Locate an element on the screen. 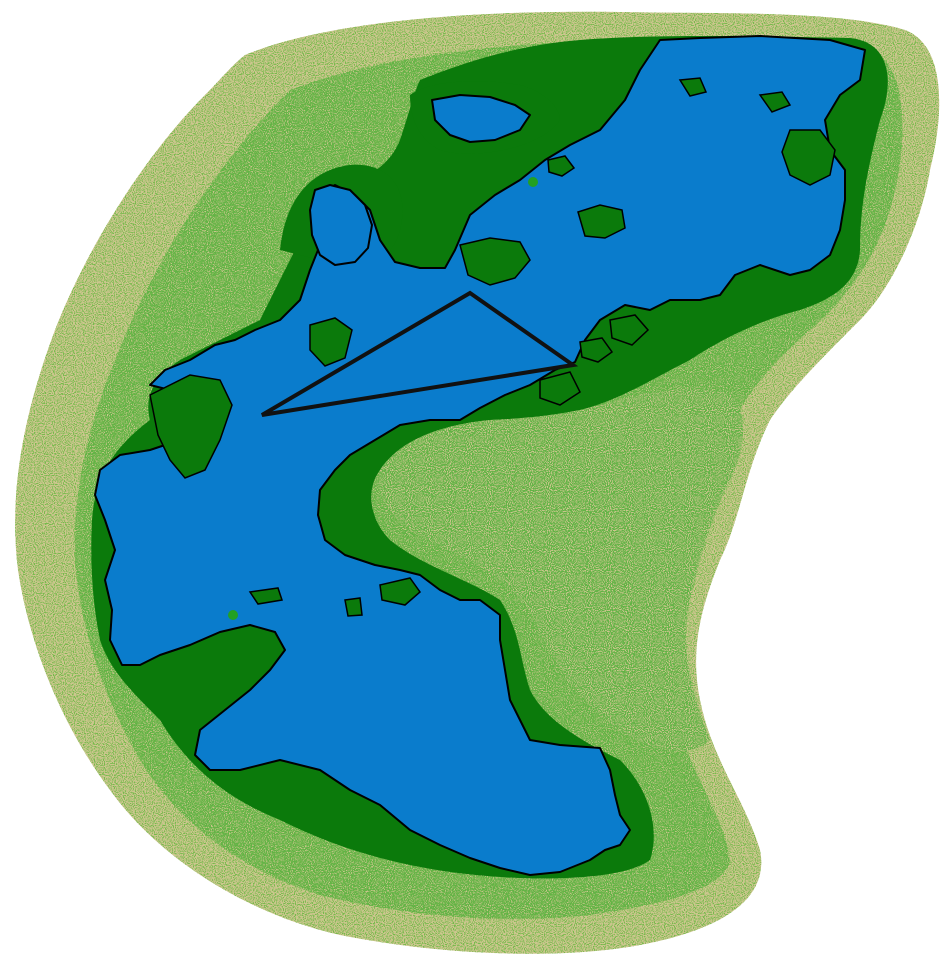  island-west-peninsula is located at coordinates (191, 426).